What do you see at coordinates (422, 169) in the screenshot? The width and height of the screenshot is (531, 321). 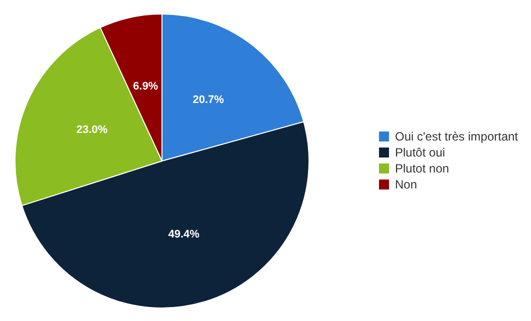 I see `legend-label: Plutot non` at bounding box center [422, 169].